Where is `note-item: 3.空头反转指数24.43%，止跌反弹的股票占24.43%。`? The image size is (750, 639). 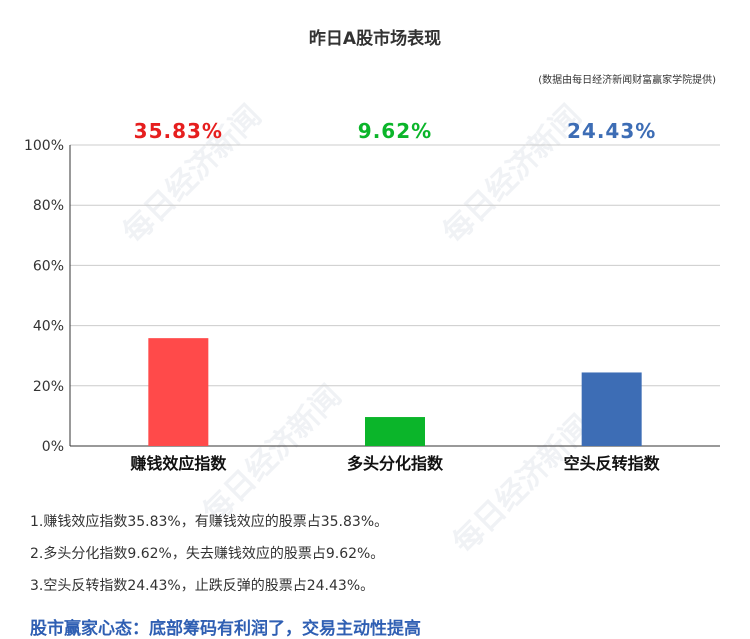
note-item: 3.空头反转指数24.43%，止跌反弹的股票占24.43%。 is located at coordinates (202, 586).